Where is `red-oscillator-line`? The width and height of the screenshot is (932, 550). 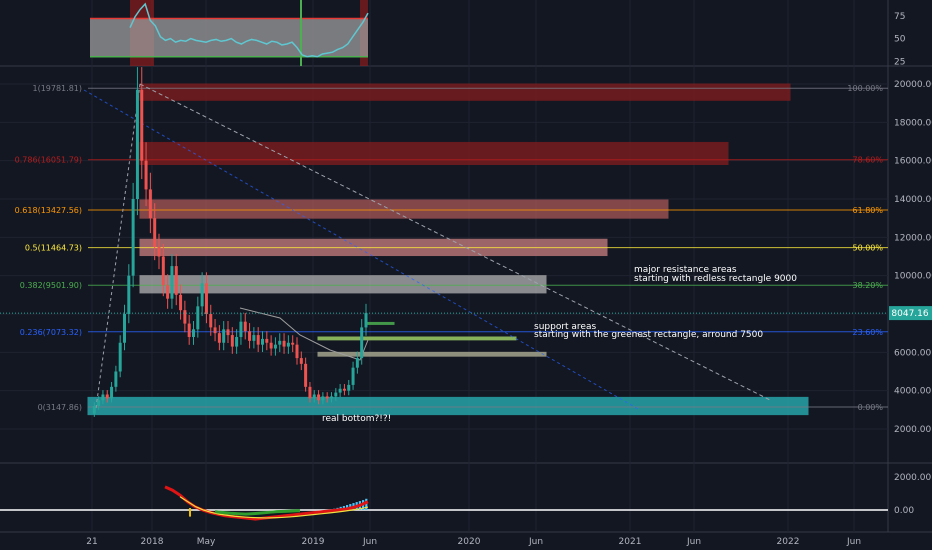 red-oscillator-line is located at coordinates (266, 503).